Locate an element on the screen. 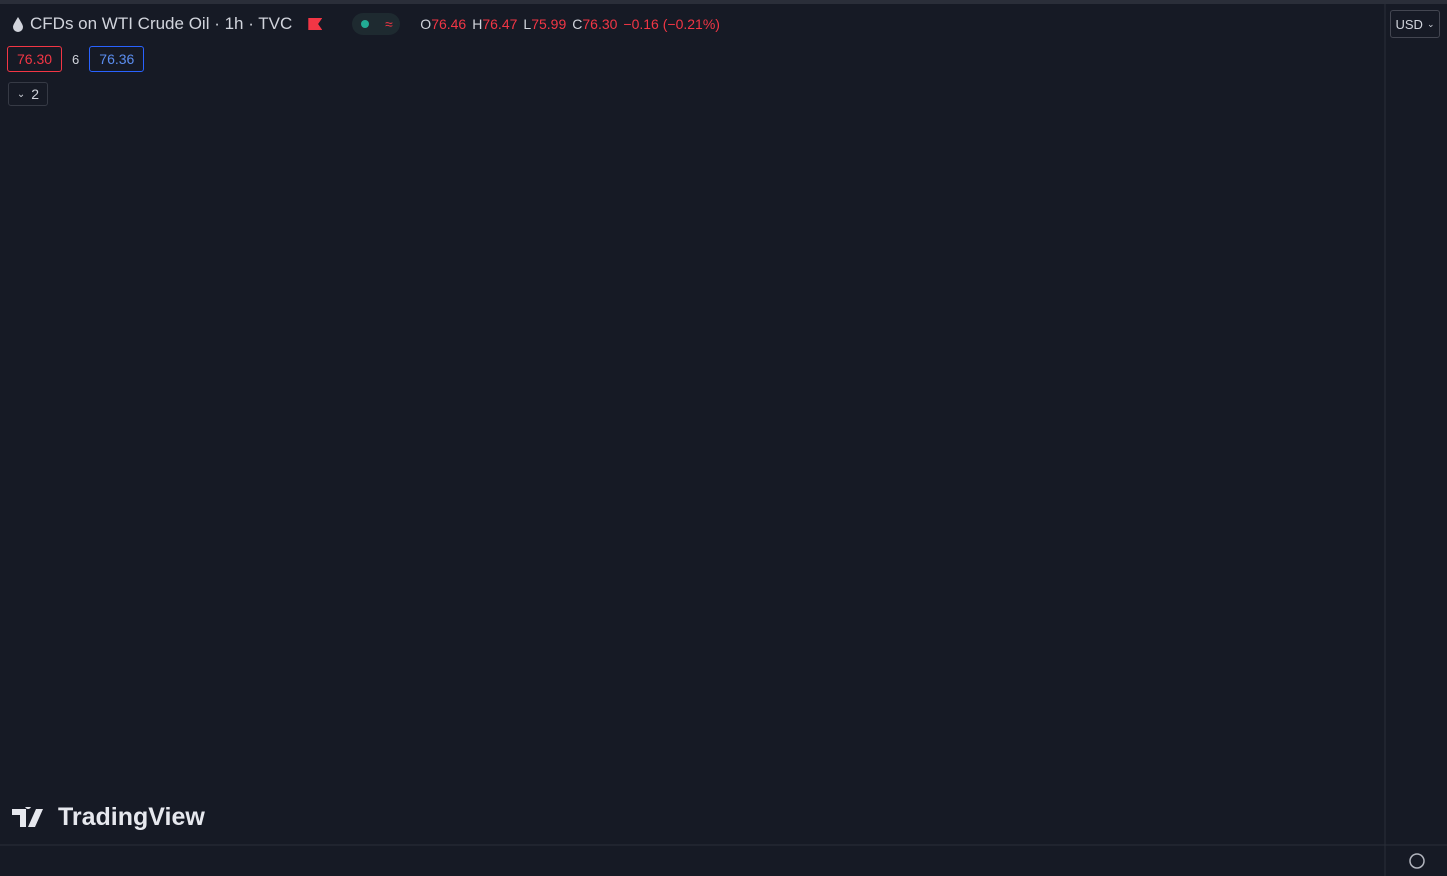  ohlc-value: 75.99 is located at coordinates (549, 24).